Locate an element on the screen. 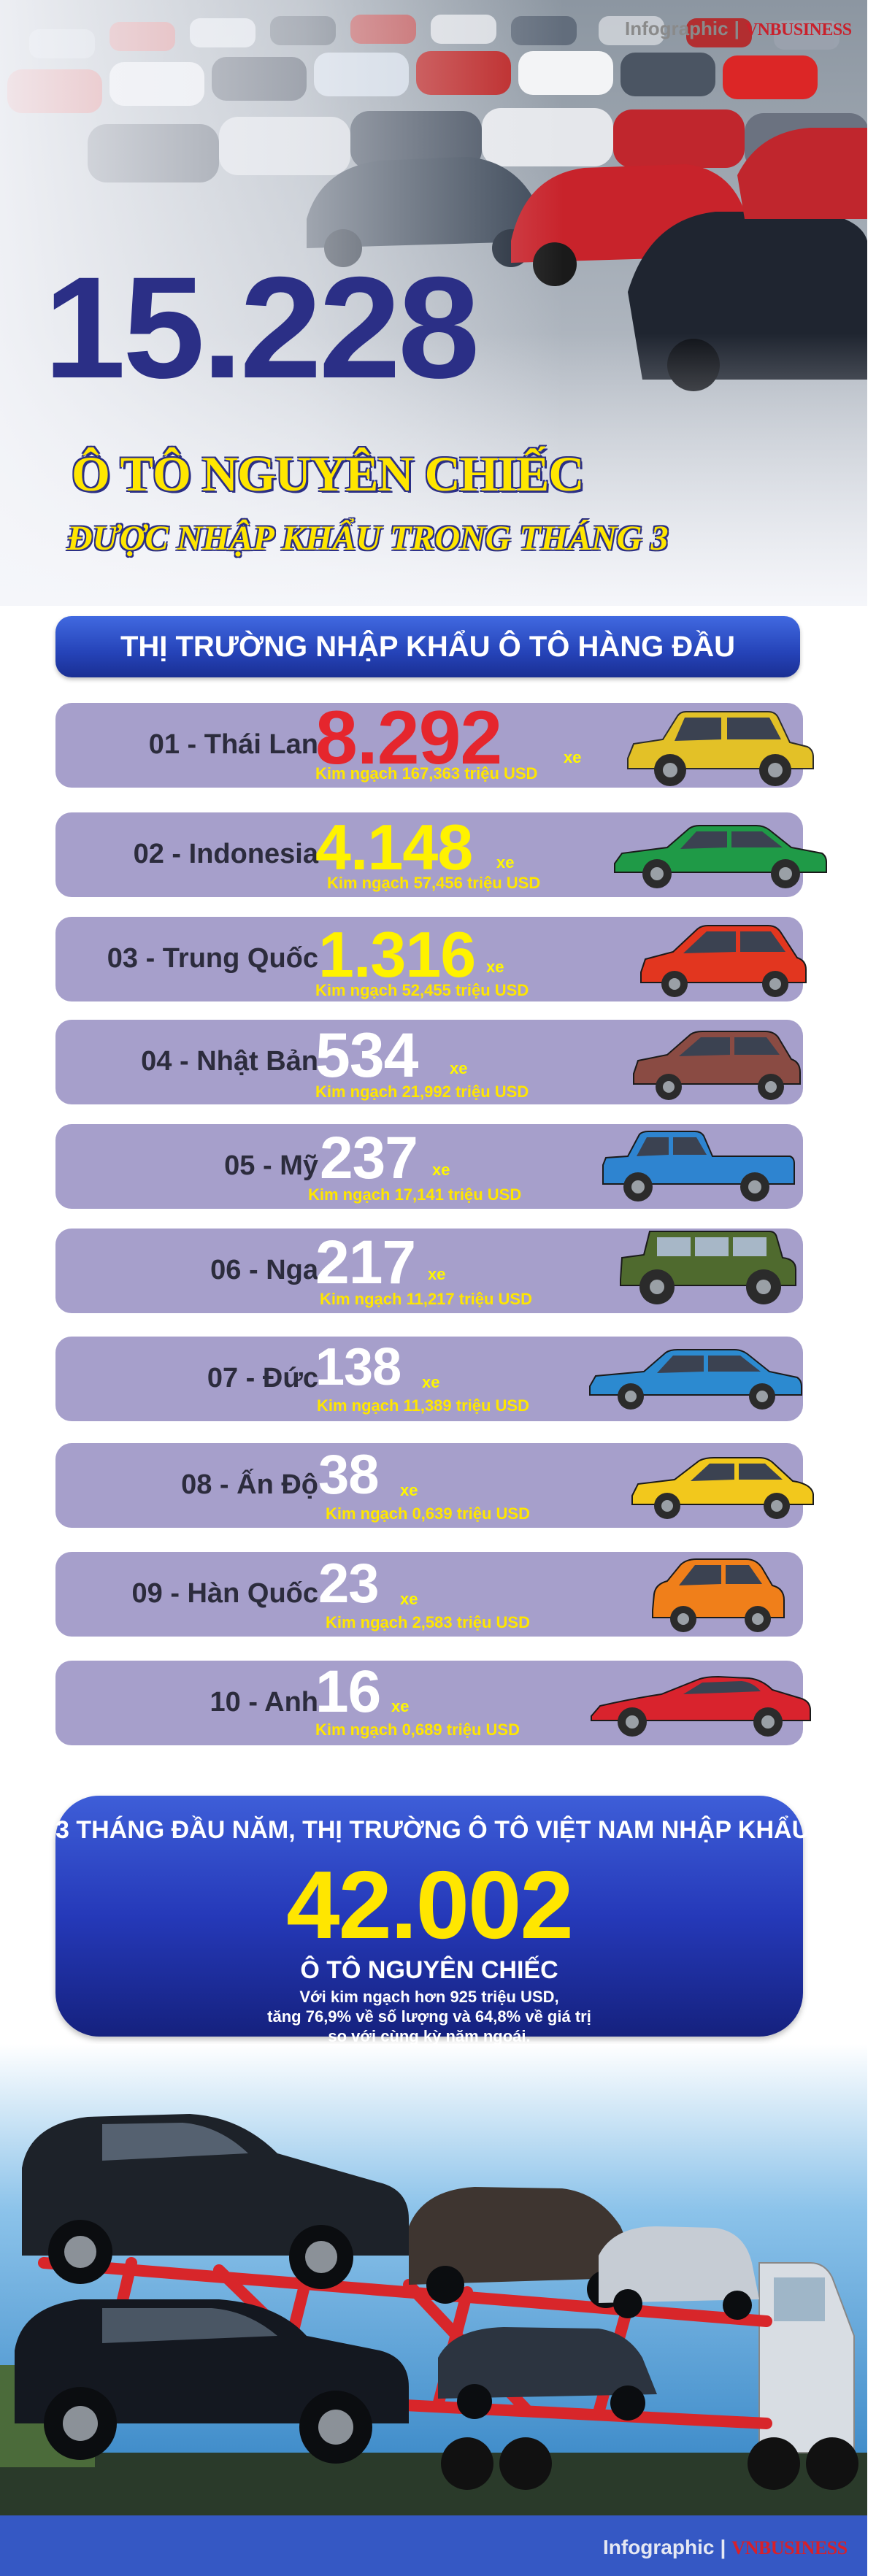 The image size is (876, 2576). suv-car-icon is located at coordinates (720, 748).